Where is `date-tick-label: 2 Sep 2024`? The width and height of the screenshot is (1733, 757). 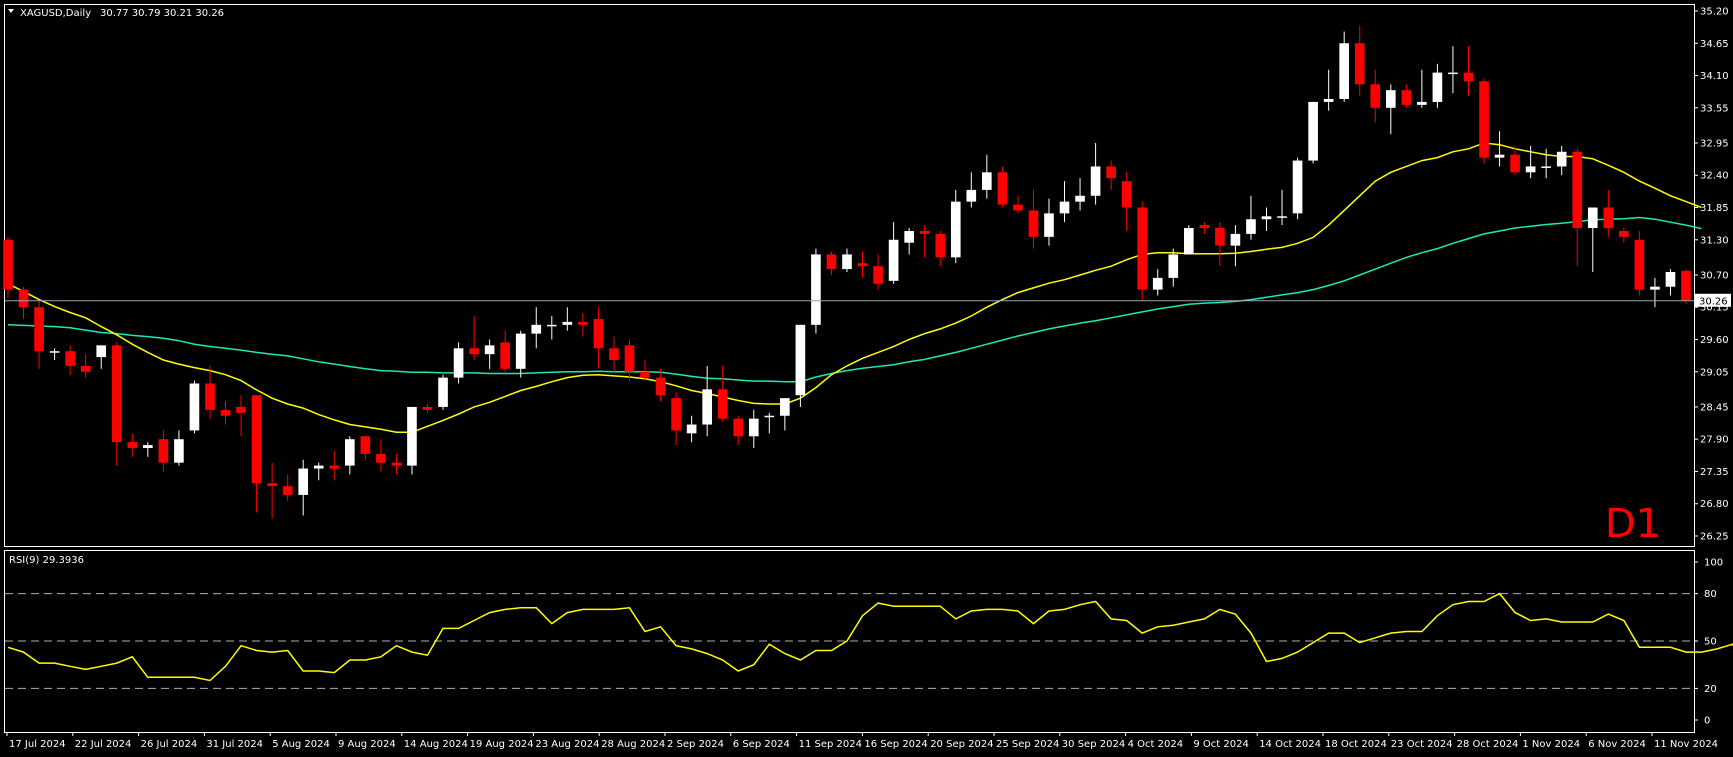
date-tick-label: 2 Sep 2024 is located at coordinates (695, 744).